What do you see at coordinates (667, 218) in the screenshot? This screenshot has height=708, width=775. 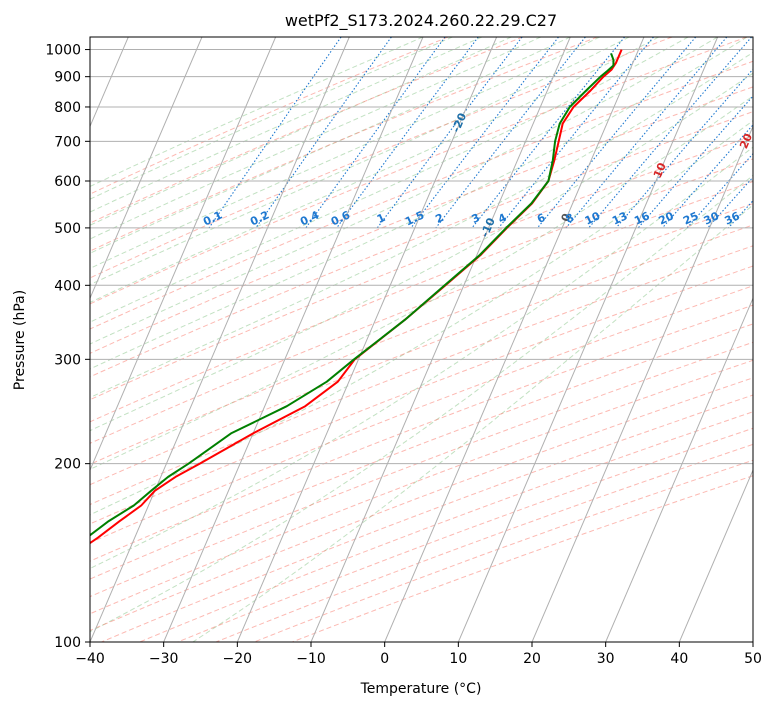 I see `mixing-ratio-label: 20` at bounding box center [667, 218].